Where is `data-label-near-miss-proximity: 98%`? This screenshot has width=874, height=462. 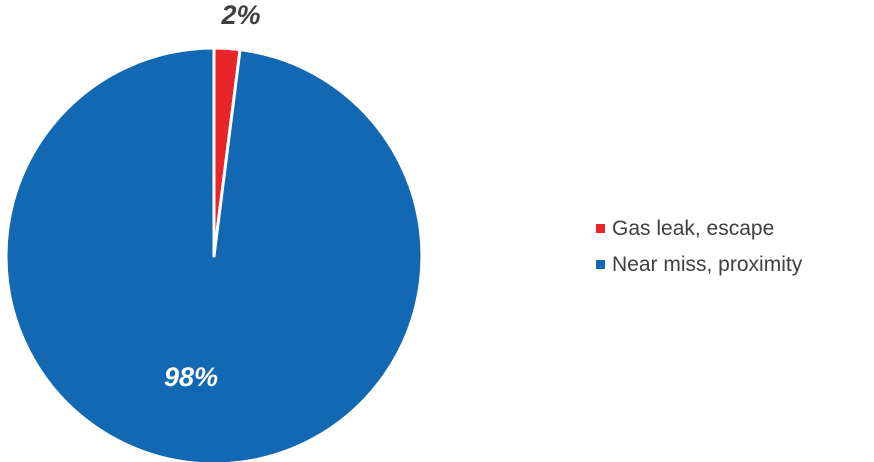
data-label-near-miss-proximity: 98% is located at coordinates (191, 377).